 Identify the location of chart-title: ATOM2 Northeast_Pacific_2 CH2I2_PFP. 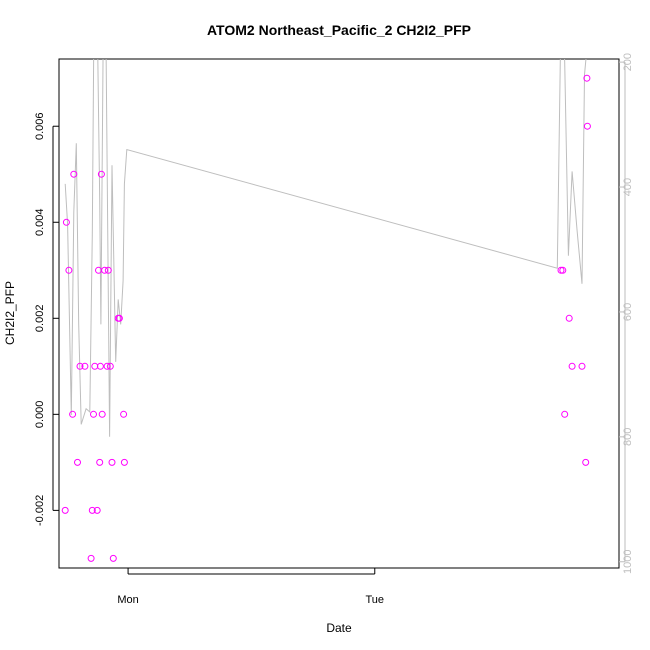
(339, 30).